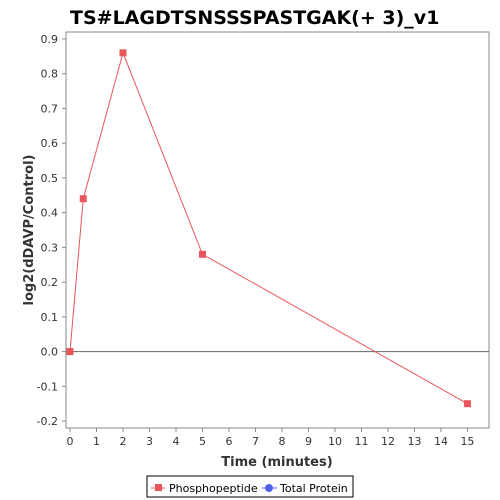 This screenshot has width=500, height=500. What do you see at coordinates (335, 441) in the screenshot?
I see `x-tick-label: 10` at bounding box center [335, 441].